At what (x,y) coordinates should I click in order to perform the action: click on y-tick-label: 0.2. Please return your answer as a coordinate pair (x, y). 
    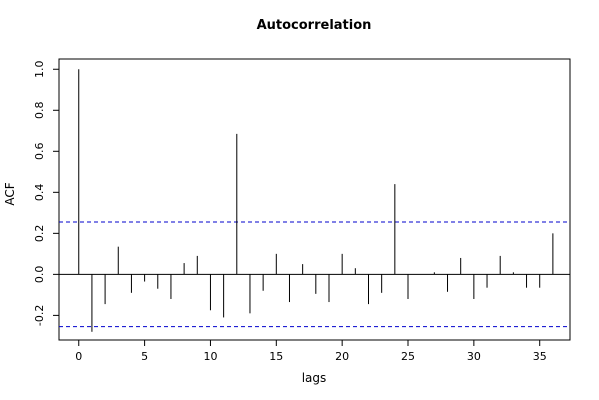
    Looking at the image, I should click on (39, 234).